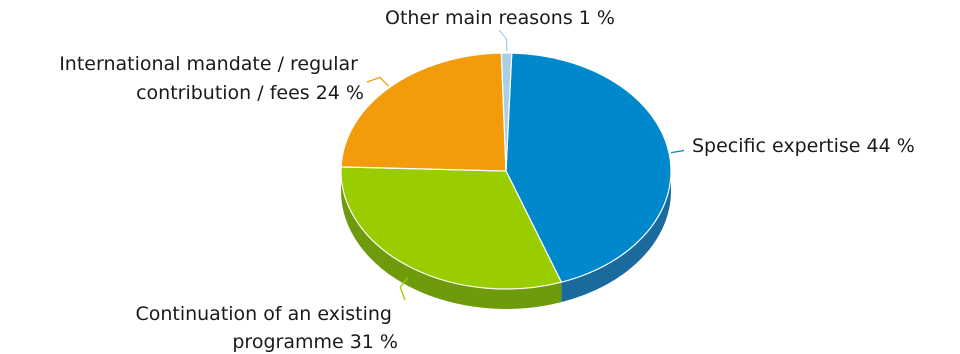 This screenshot has height=354, width=960. I want to click on leader-line-continuation-of-an-existing-programme, so click(403, 289).